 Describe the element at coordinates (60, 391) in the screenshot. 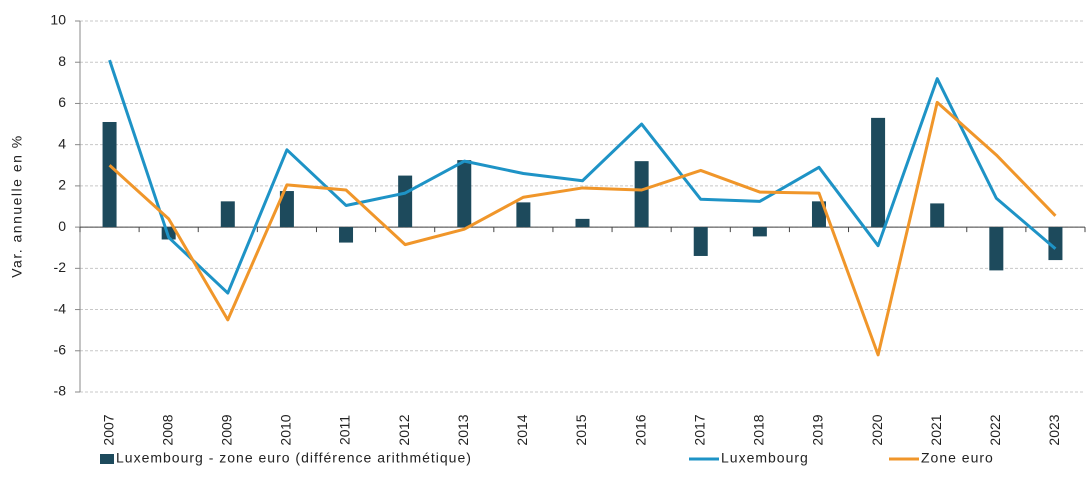

I see `y-tick-label: -8` at that location.